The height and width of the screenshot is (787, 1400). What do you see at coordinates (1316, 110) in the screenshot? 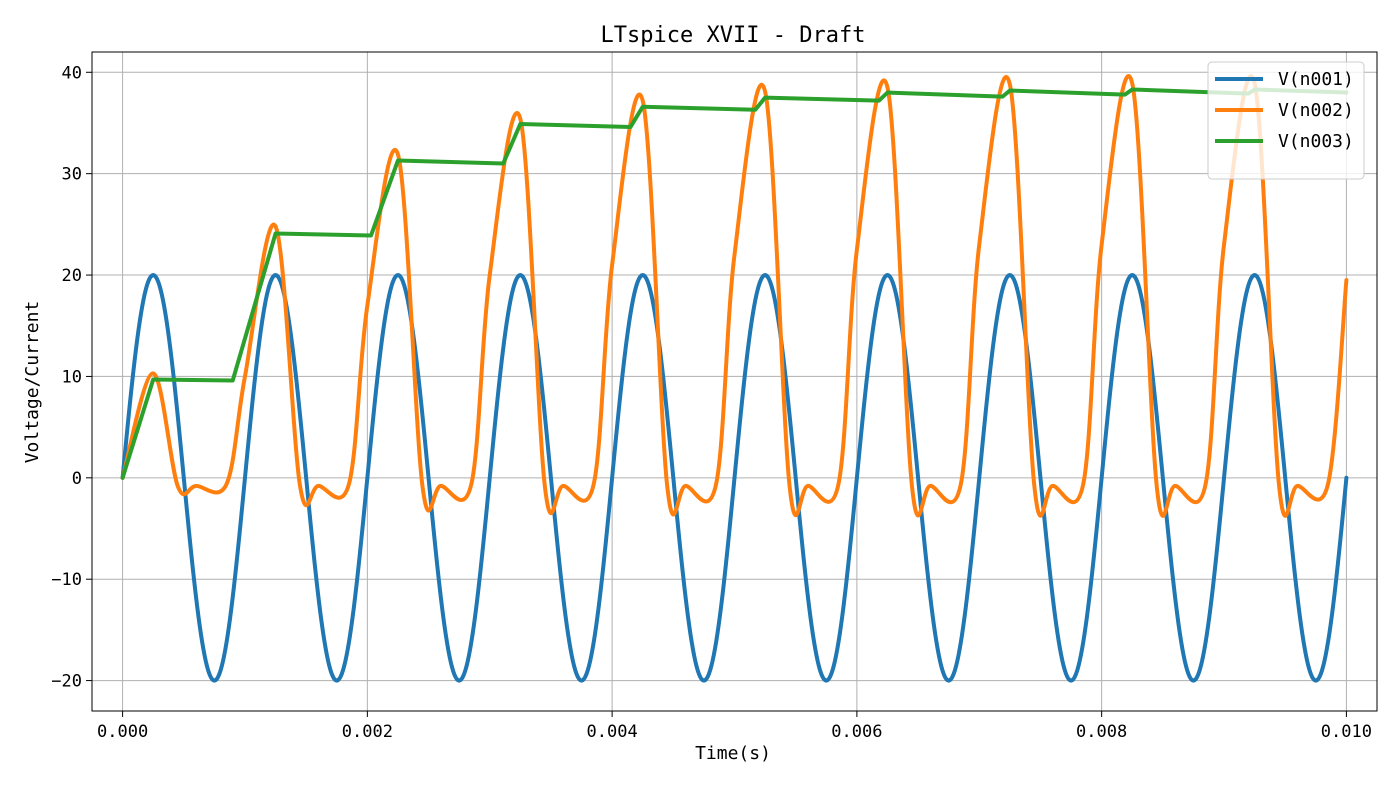
I see `legend-label: V(n002)` at bounding box center [1316, 110].